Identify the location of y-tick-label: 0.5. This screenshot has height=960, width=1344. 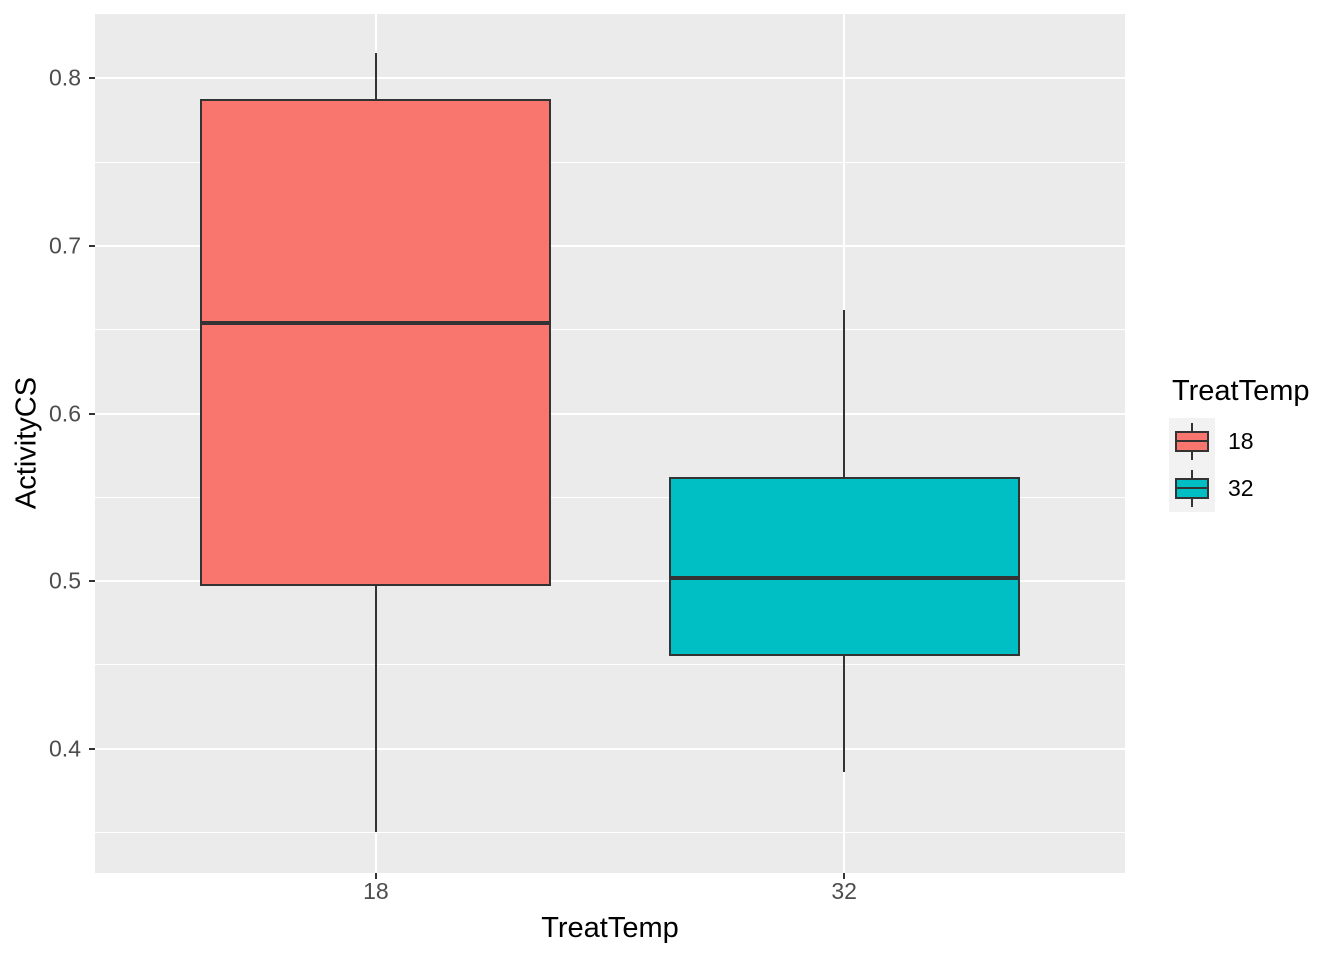
(65, 580).